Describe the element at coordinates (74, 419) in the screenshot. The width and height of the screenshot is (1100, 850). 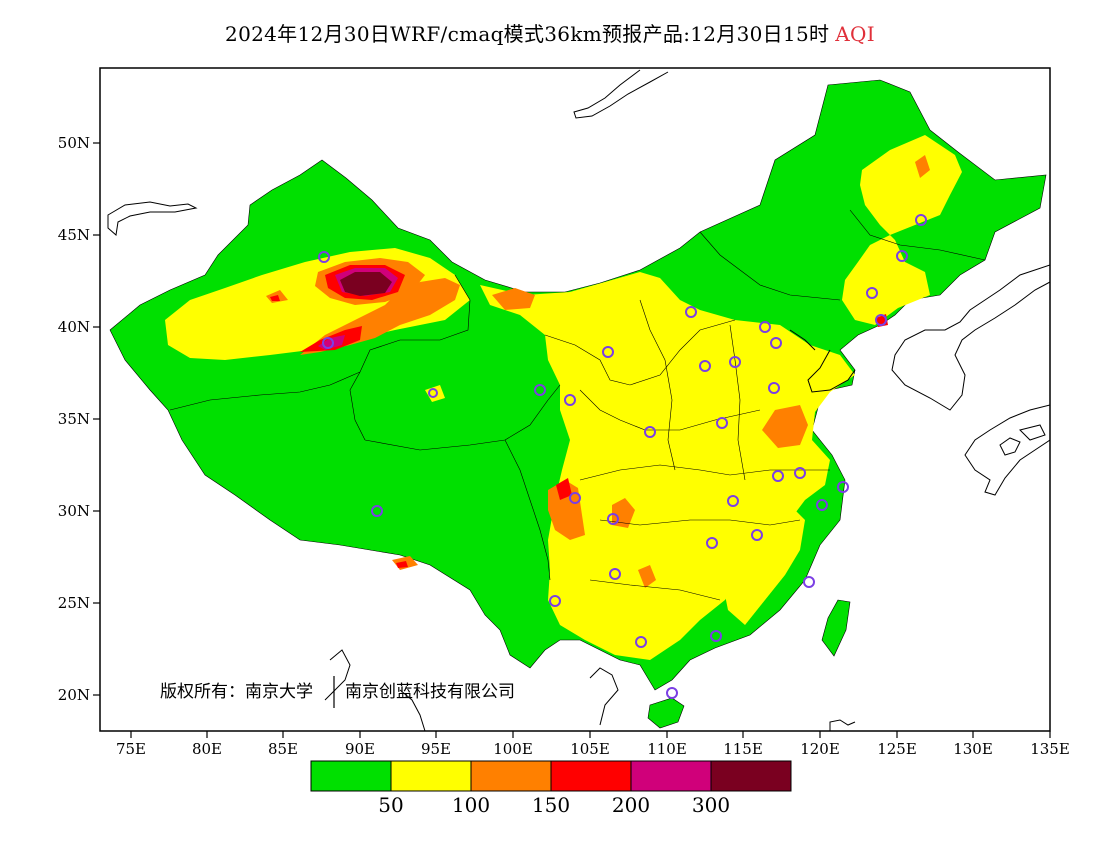
I see `lat-tick-label: 35N` at that location.